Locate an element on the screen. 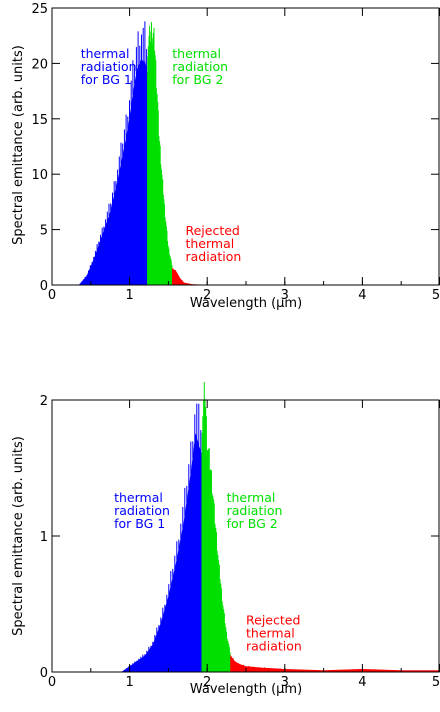 The height and width of the screenshot is (712, 440). y-tick-label: 10 is located at coordinates (39, 175).